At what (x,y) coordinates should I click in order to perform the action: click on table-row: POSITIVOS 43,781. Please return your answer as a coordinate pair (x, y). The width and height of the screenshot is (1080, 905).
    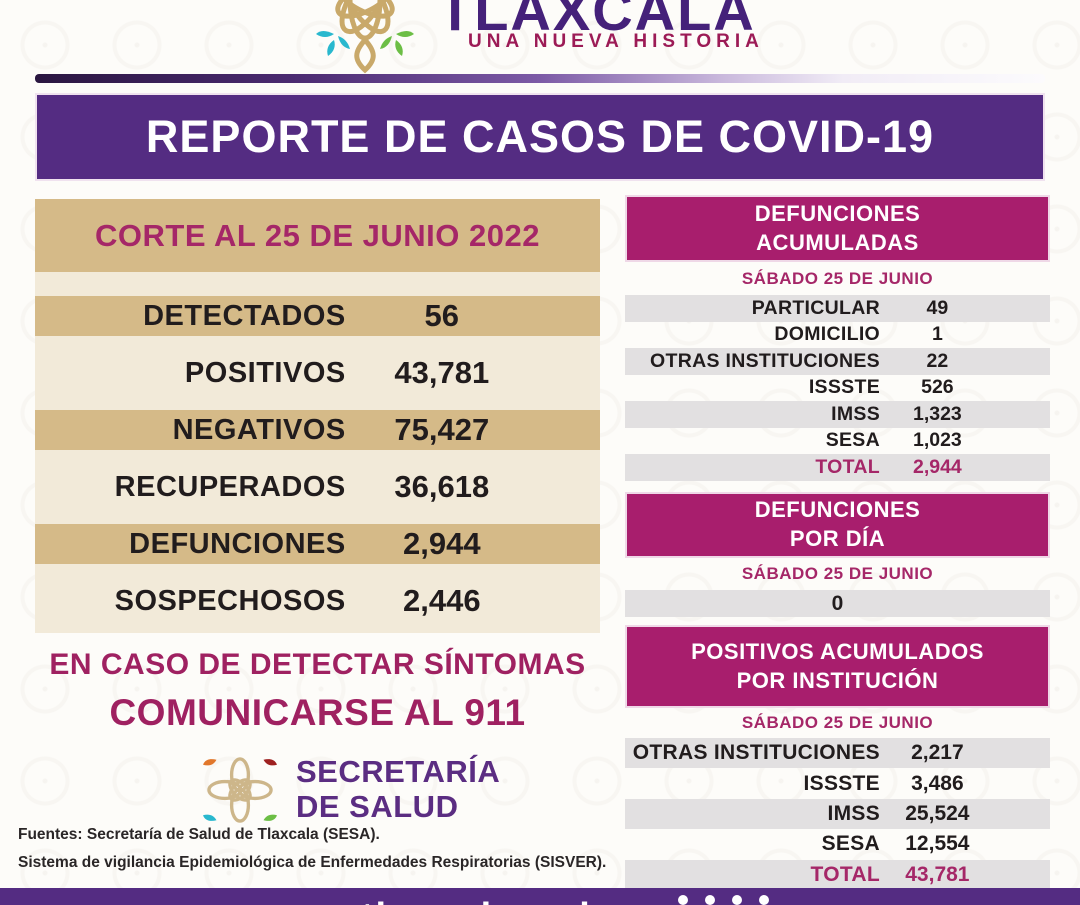
    Looking at the image, I should click on (317, 373).